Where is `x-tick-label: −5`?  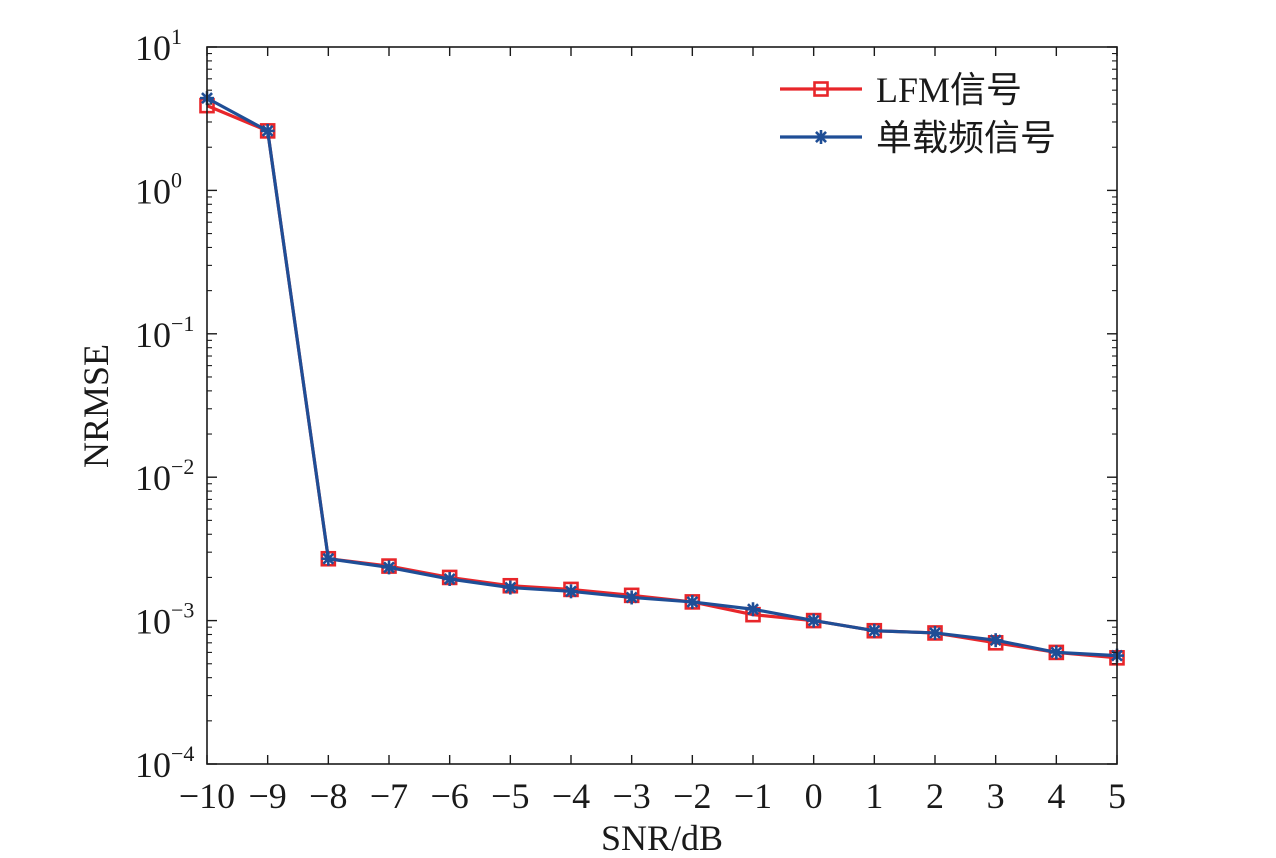 x-tick-label: −5 is located at coordinates (510, 796).